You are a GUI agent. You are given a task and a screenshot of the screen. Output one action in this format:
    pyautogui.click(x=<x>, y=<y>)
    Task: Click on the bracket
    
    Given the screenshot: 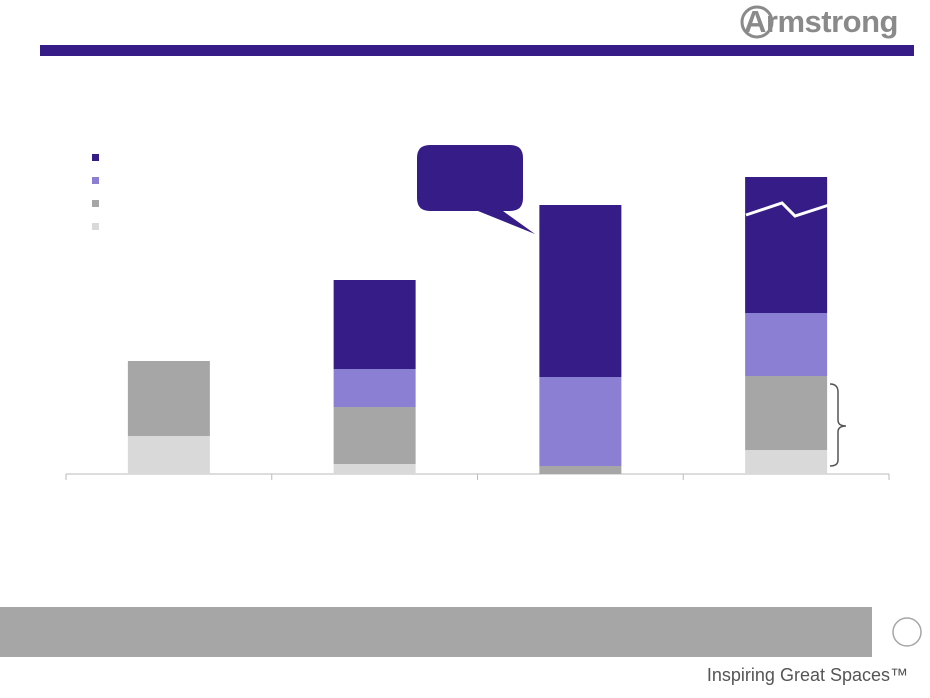 What is the action you would take?
    pyautogui.click(x=838, y=425)
    